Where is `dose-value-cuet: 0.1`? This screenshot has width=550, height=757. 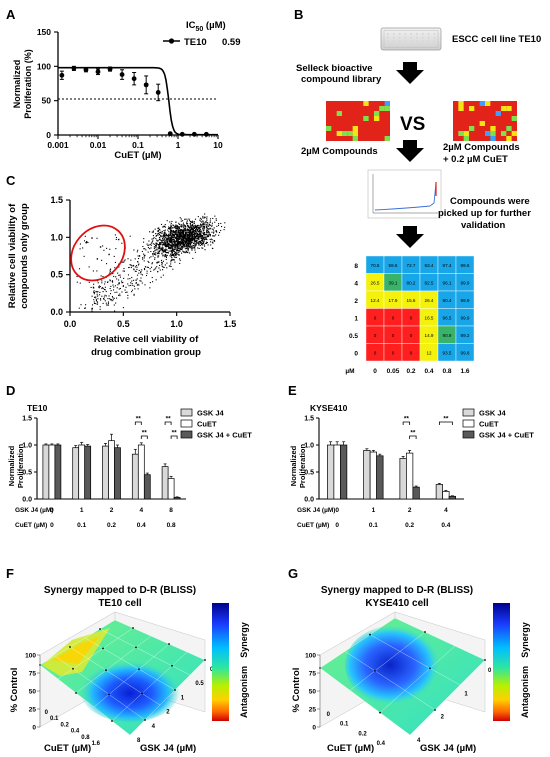
dose-value-cuet: 0.1 is located at coordinates (81, 525).